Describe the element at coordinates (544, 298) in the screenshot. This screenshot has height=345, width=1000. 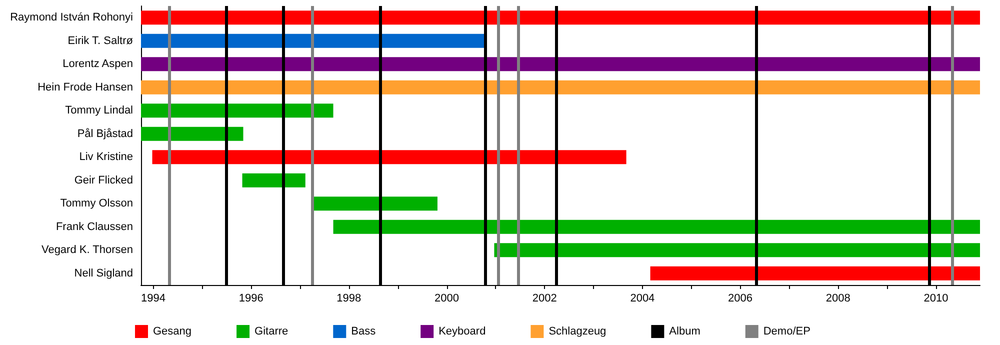
I see `x-tick-label: 2002` at that location.